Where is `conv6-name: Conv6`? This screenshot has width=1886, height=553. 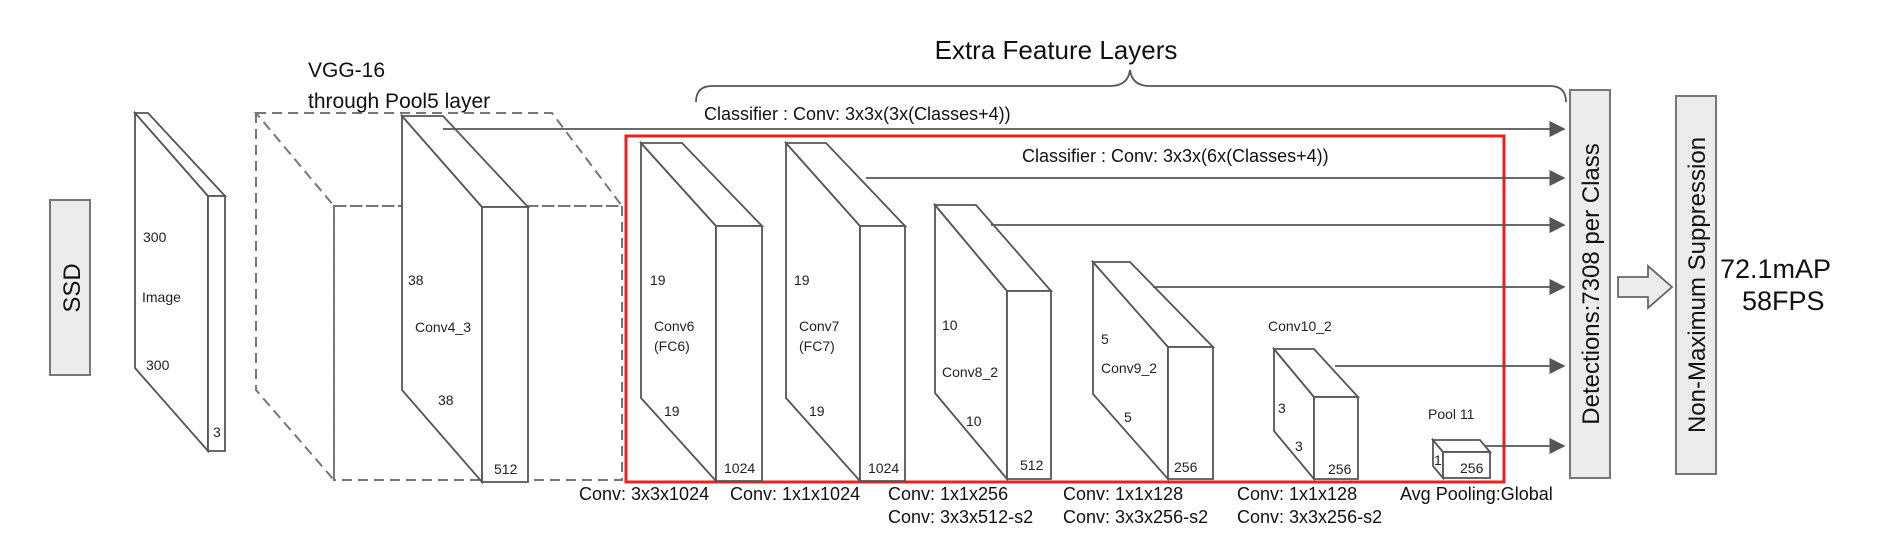
conv6-name: Conv6 is located at coordinates (674, 326).